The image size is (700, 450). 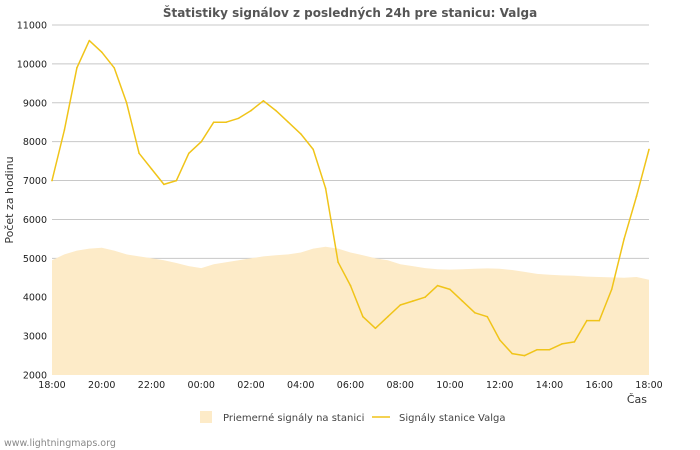 What do you see at coordinates (35, 298) in the screenshot?
I see `y-tick-label: 4000` at bounding box center [35, 298].